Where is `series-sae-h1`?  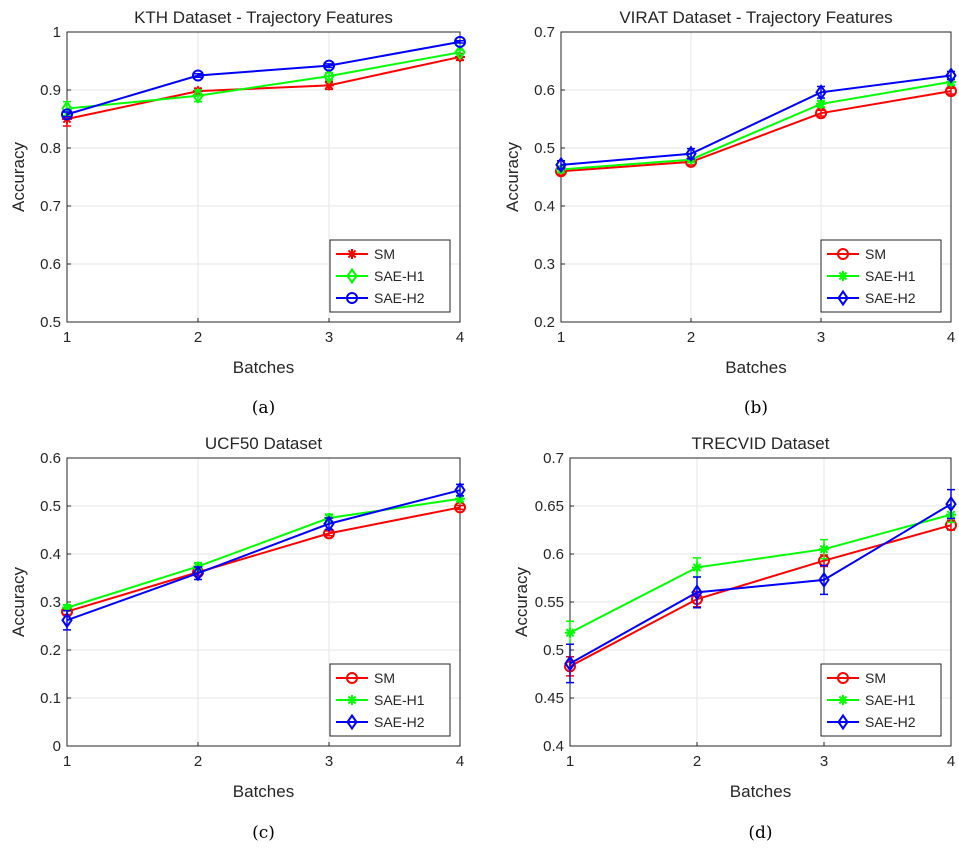
series-sae-h1 is located at coordinates (263, 80).